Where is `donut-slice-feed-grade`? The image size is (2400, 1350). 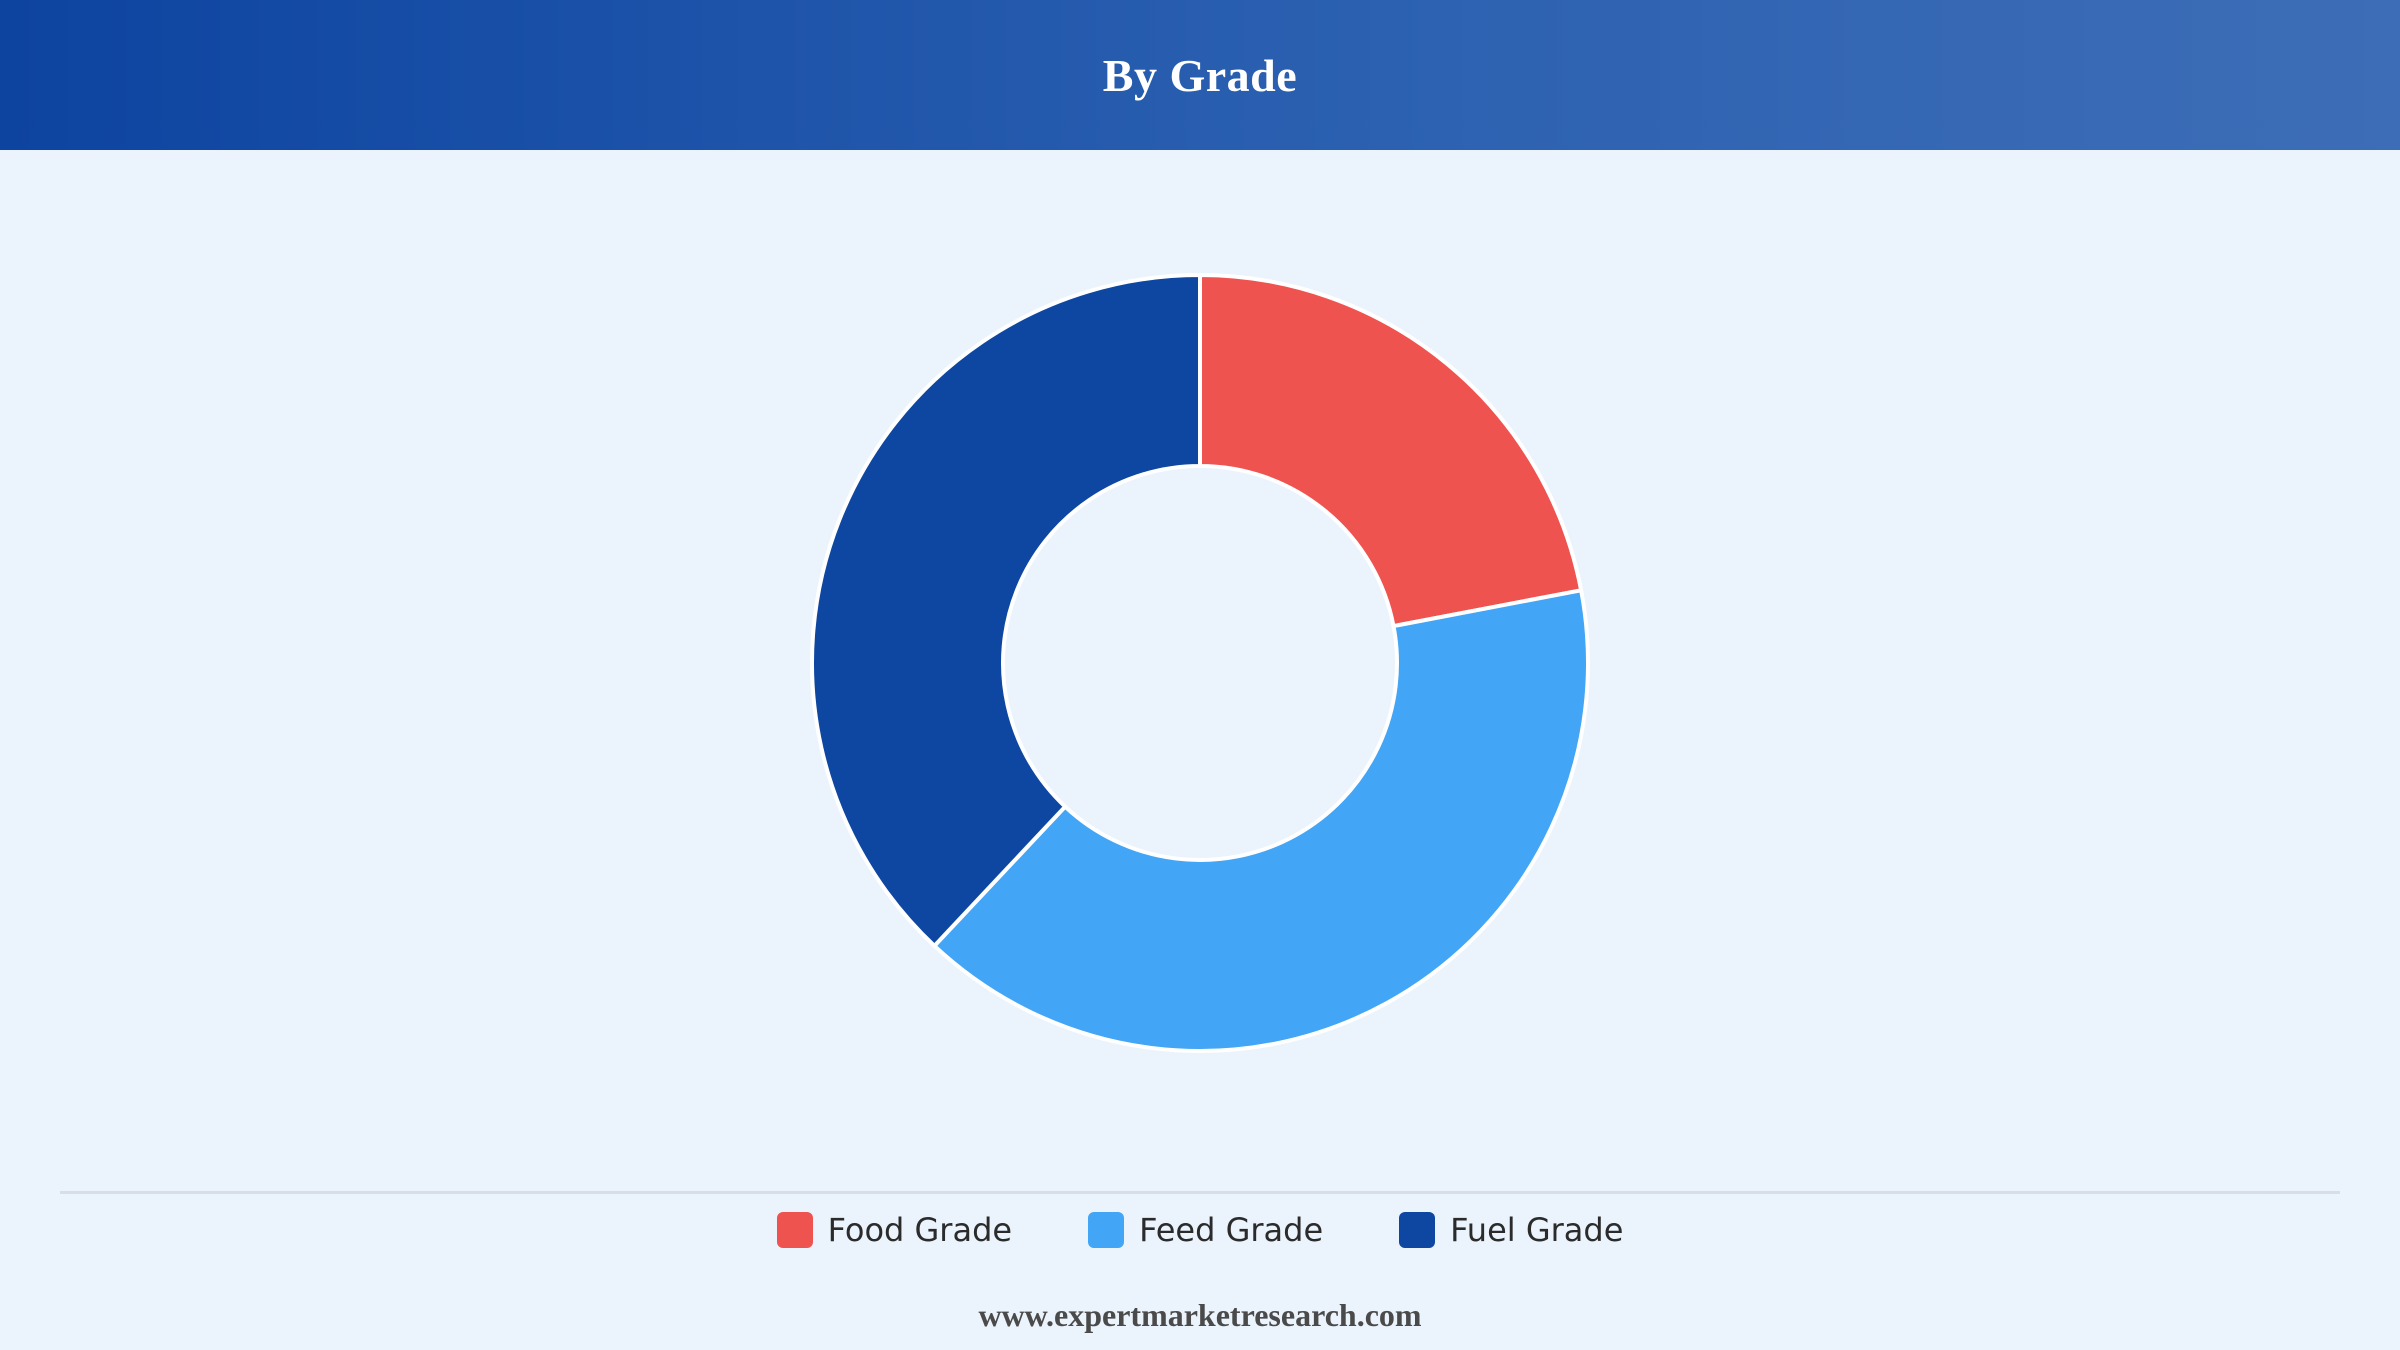
donut-slice-feed-grade is located at coordinates (1261, 821).